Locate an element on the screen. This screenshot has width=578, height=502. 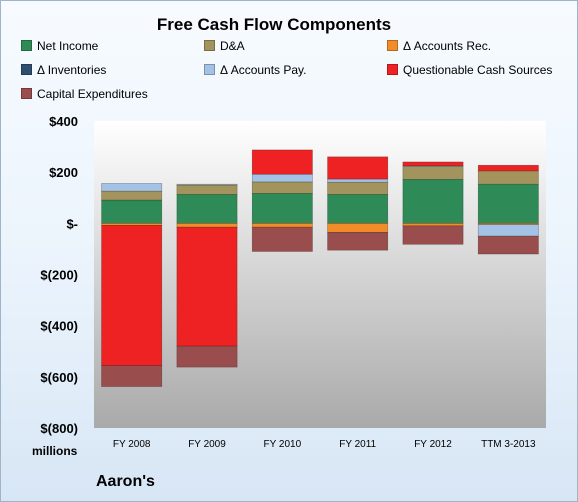
legend-label: Δ Accounts Rec. is located at coordinates (447, 45).